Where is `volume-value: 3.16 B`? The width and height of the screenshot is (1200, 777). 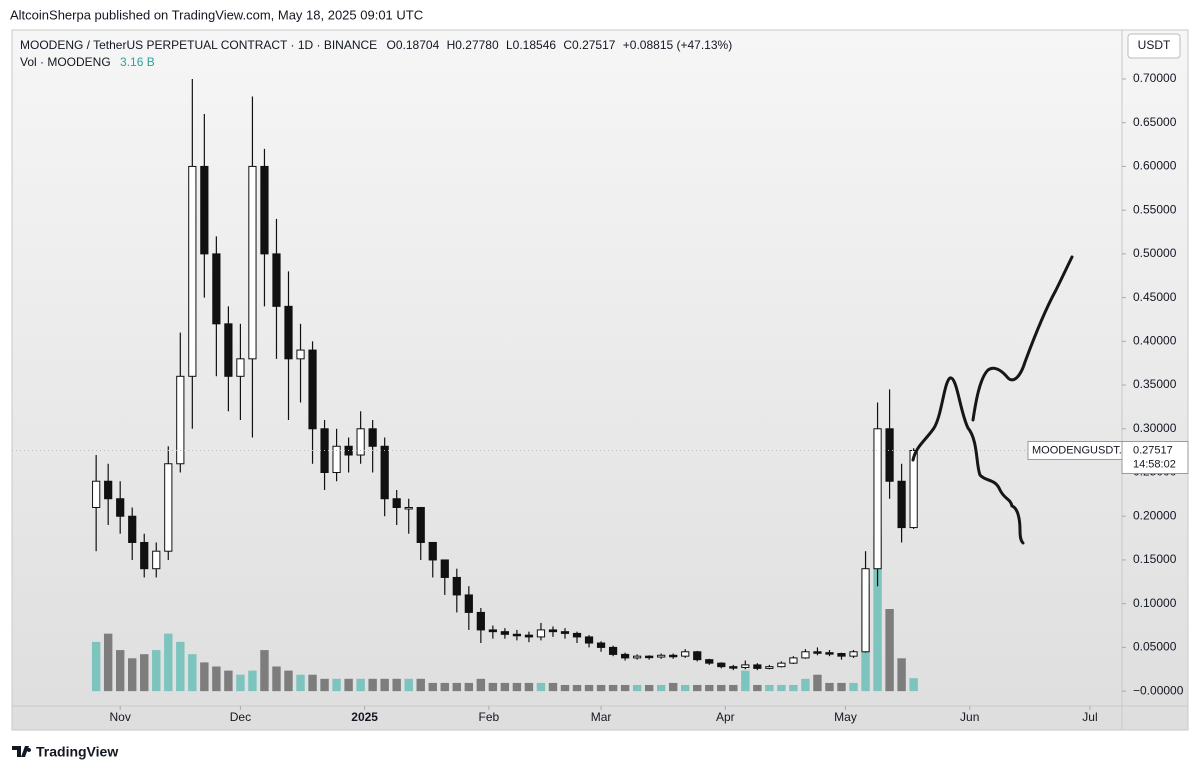 volume-value: 3.16 B is located at coordinates (137, 62).